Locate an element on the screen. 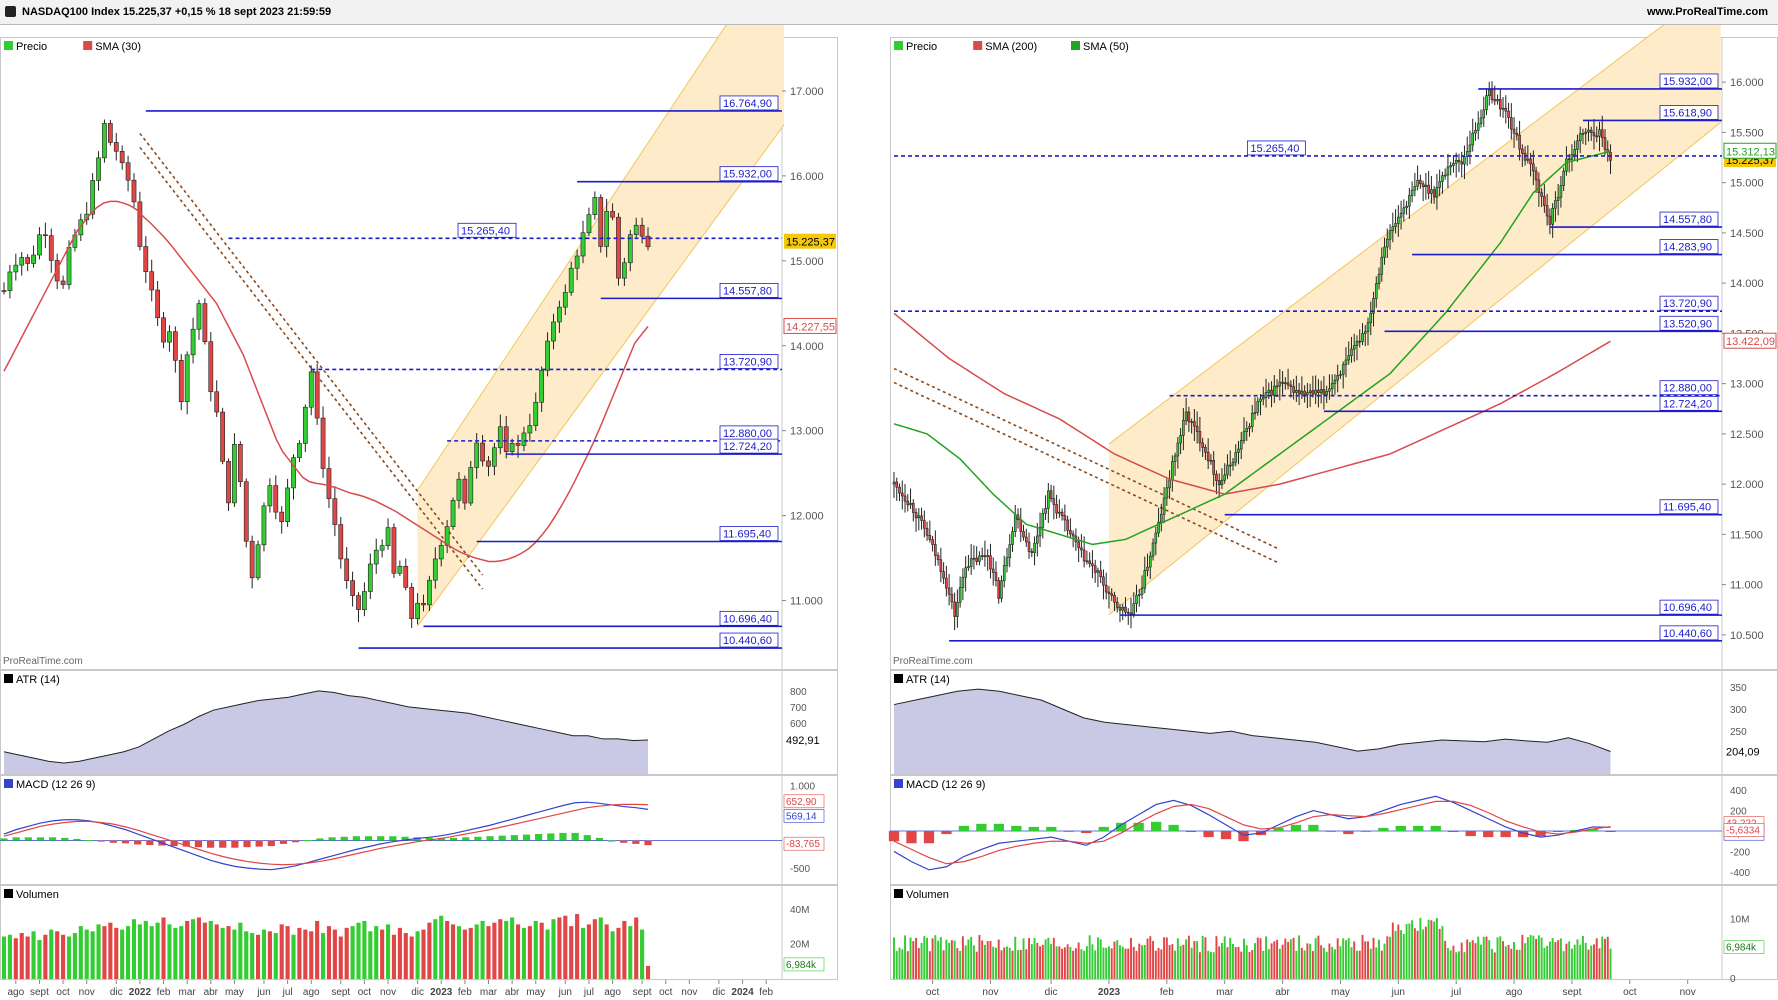 The height and width of the screenshot is (1000, 1778). sma-value-box is located at coordinates (1750, 150).